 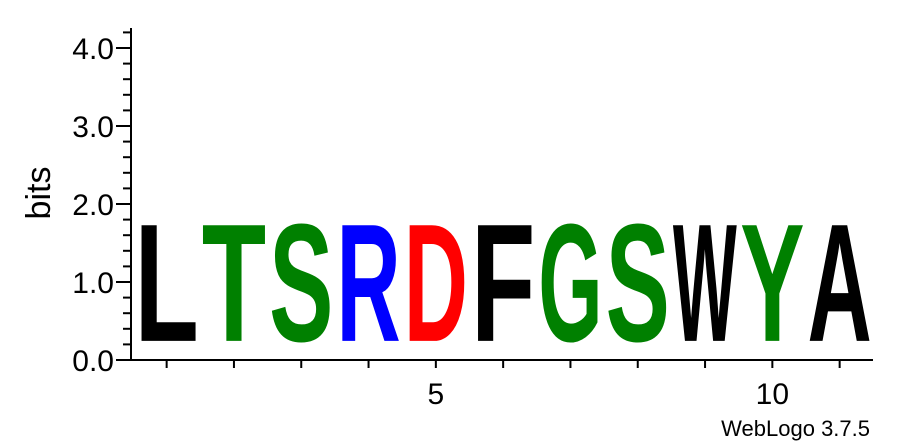 I want to click on logo-letter-a: A, so click(x=840, y=282).